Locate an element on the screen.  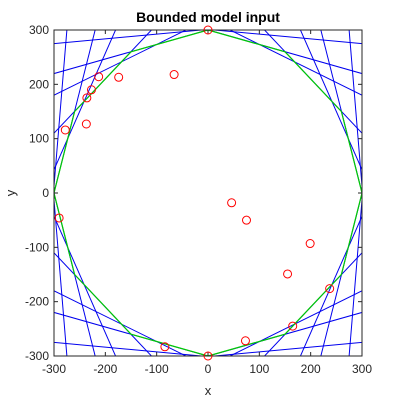
y-tick-label: 0 is located at coordinates (45, 193).